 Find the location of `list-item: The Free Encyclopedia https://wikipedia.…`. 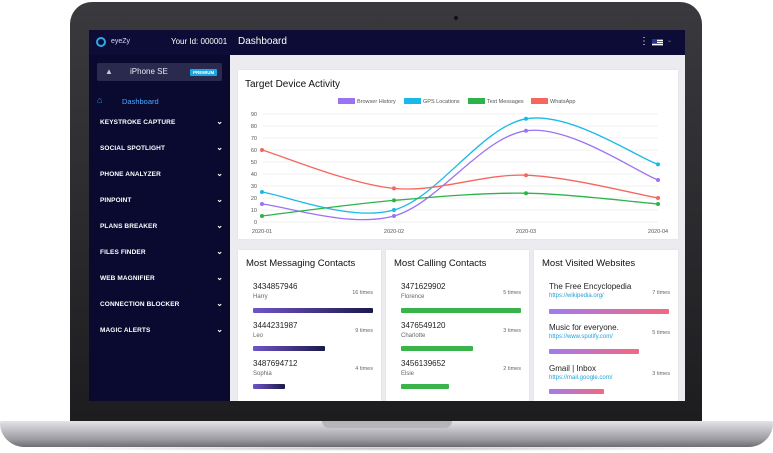

list-item: The Free Encyclopedia https://wikipedia.… is located at coordinates (609, 290).